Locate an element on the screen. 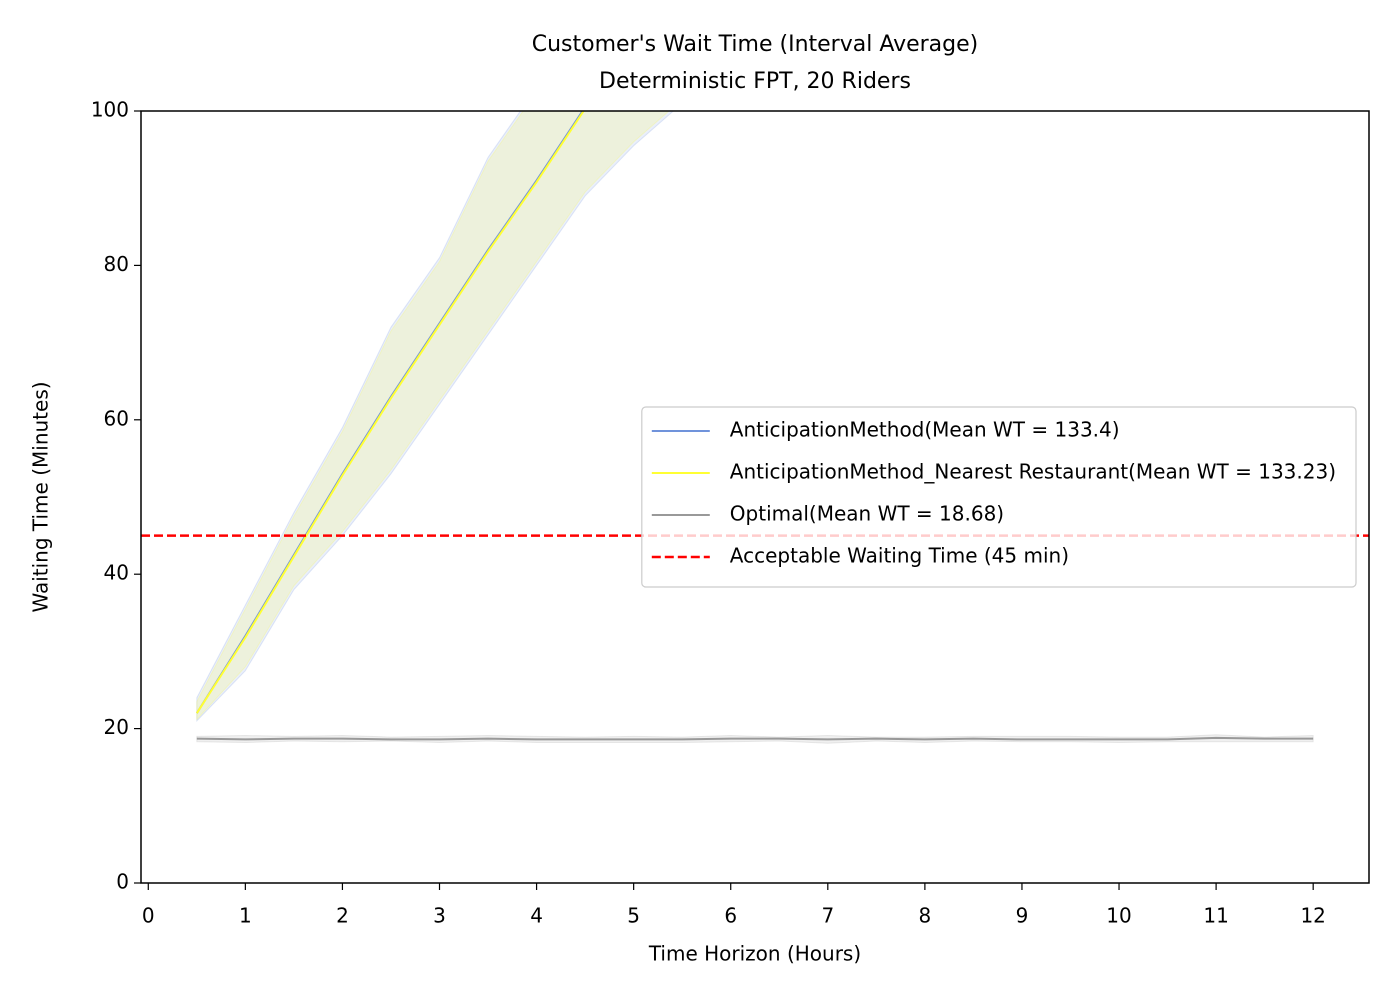  y-axis-label: Waiting Time (Minutes) is located at coordinates (41, 496).